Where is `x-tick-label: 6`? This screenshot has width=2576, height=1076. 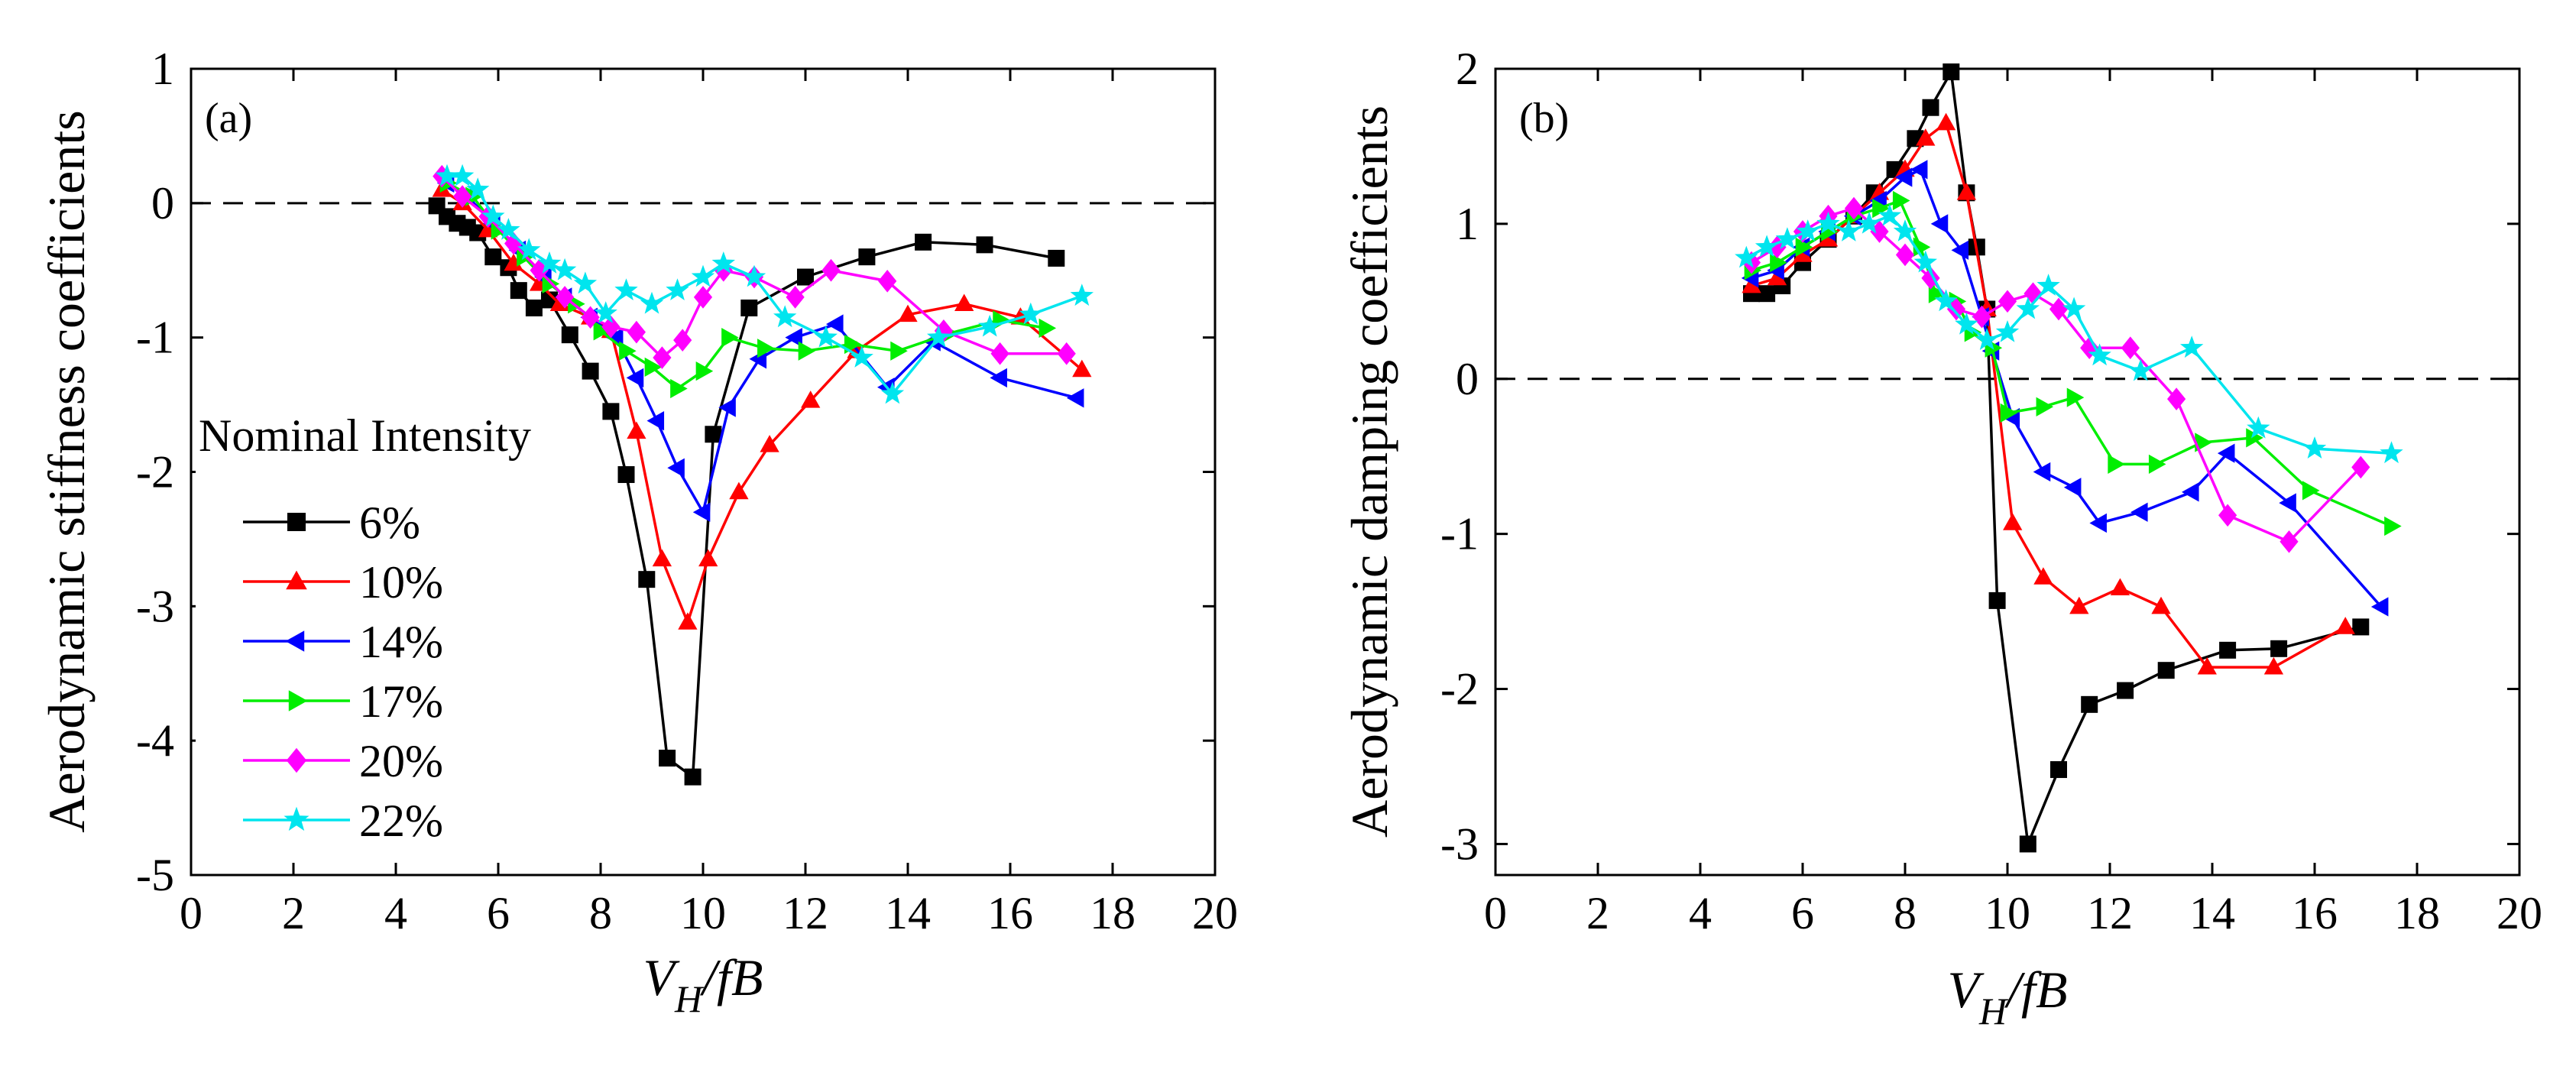 x-tick-label: 6 is located at coordinates (1803, 913).